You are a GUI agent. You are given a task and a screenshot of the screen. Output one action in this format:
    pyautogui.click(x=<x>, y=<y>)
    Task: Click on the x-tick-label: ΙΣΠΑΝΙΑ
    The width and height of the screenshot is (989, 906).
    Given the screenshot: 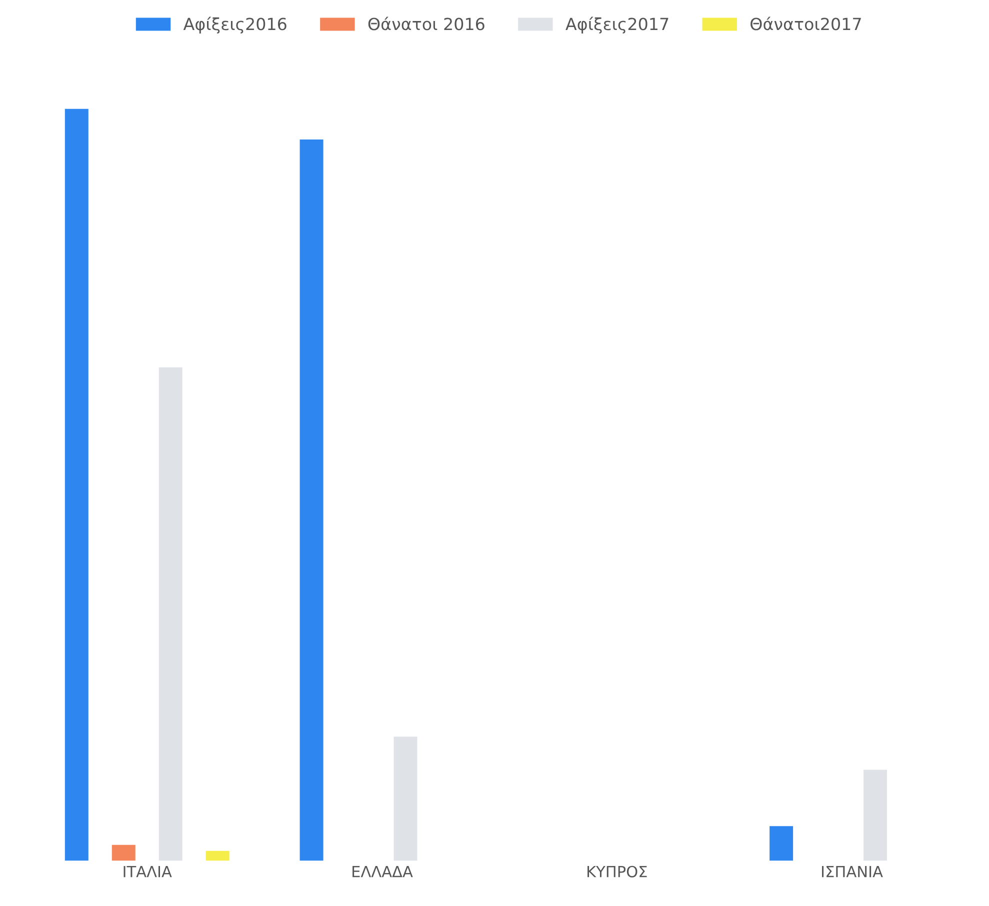 What is the action you would take?
    pyautogui.click(x=852, y=872)
    